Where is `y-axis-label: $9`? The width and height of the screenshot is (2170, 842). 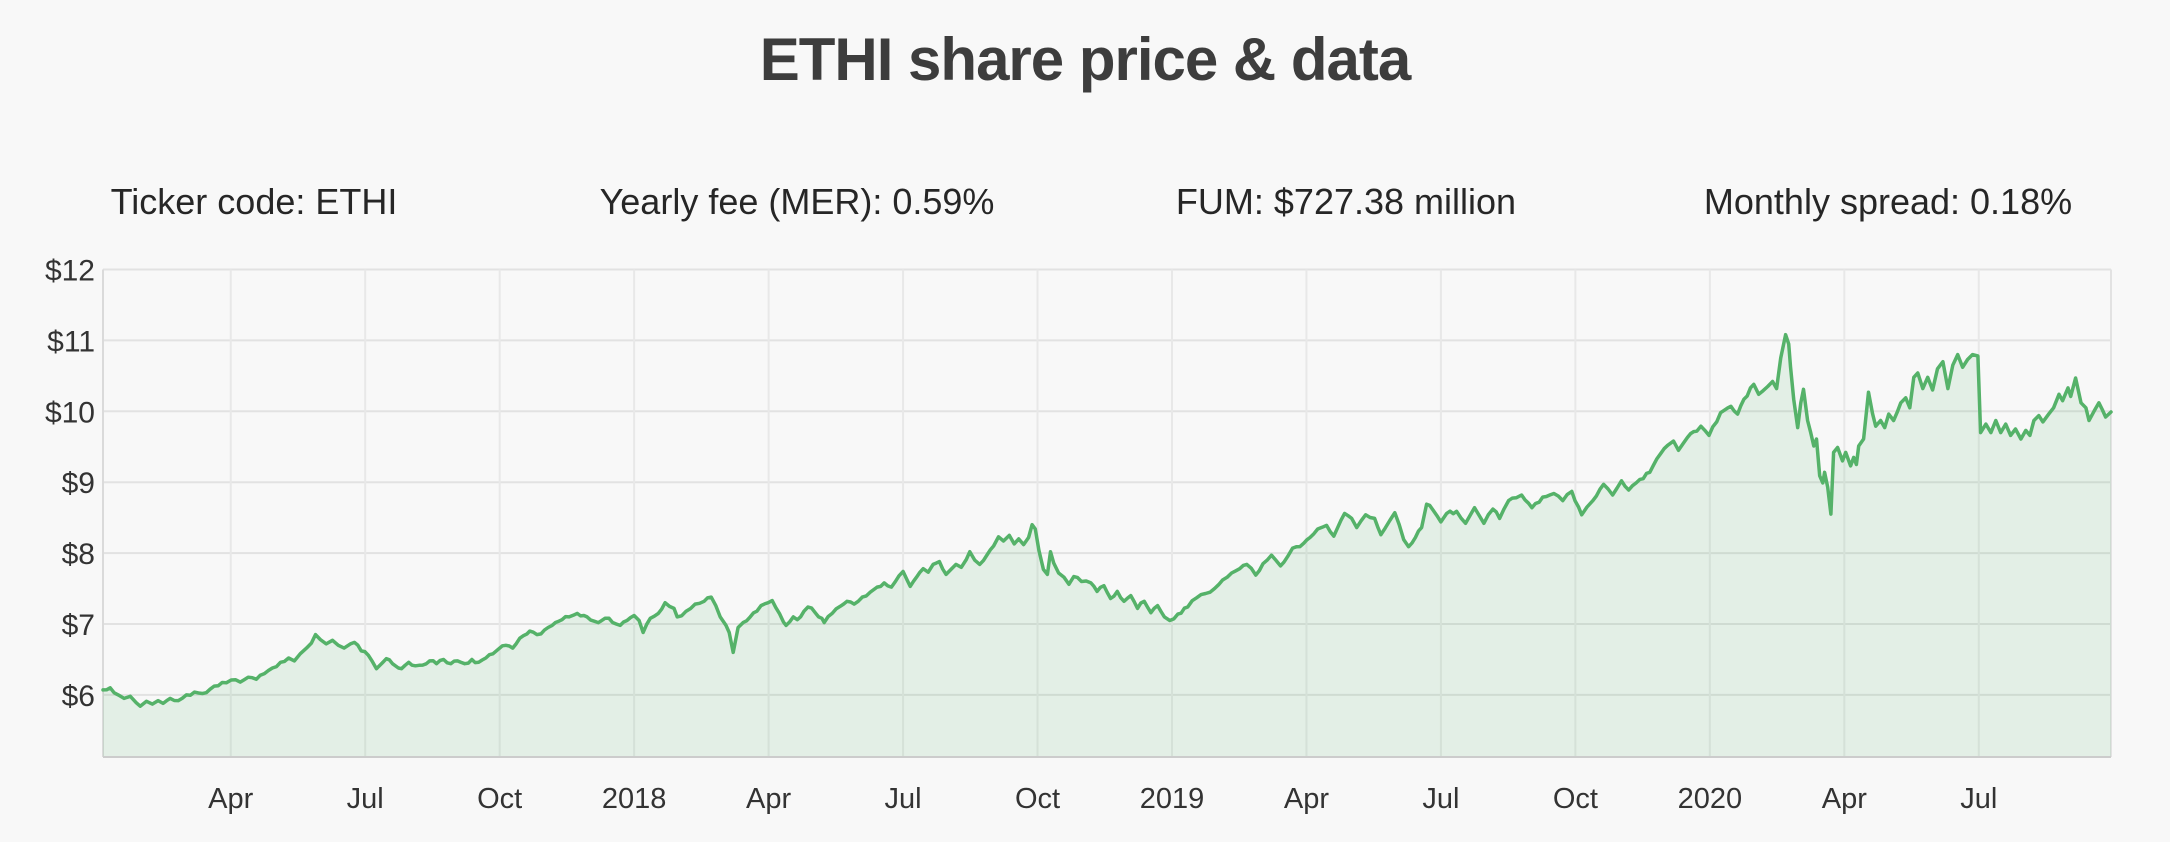
y-axis-label: $9 is located at coordinates (78, 483).